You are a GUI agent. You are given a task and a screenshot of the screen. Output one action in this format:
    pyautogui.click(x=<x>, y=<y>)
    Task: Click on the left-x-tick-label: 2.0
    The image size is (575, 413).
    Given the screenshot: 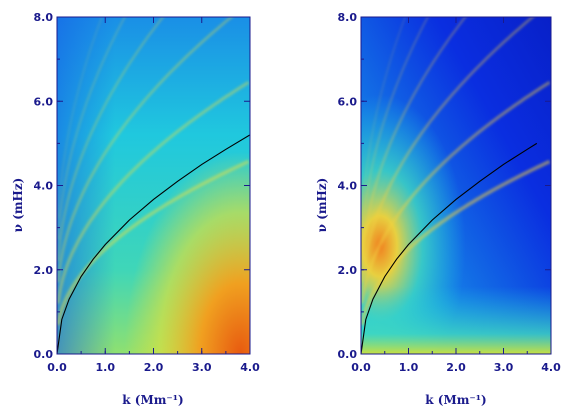 What is the action you would take?
    pyautogui.click(x=154, y=367)
    